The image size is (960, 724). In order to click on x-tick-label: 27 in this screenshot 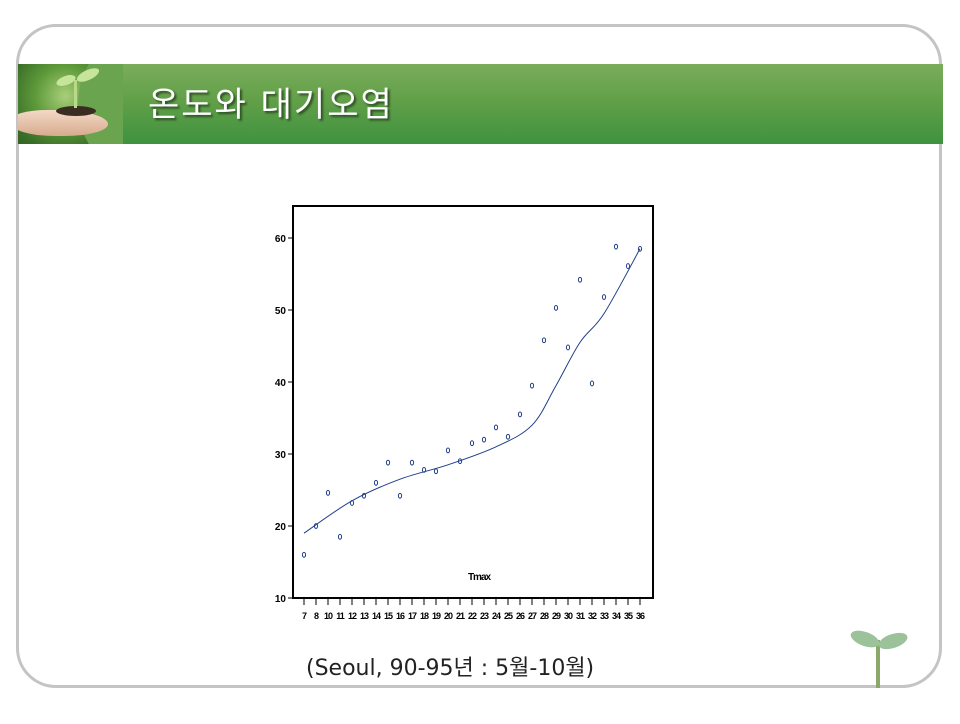, I will do `click(532, 616)`.